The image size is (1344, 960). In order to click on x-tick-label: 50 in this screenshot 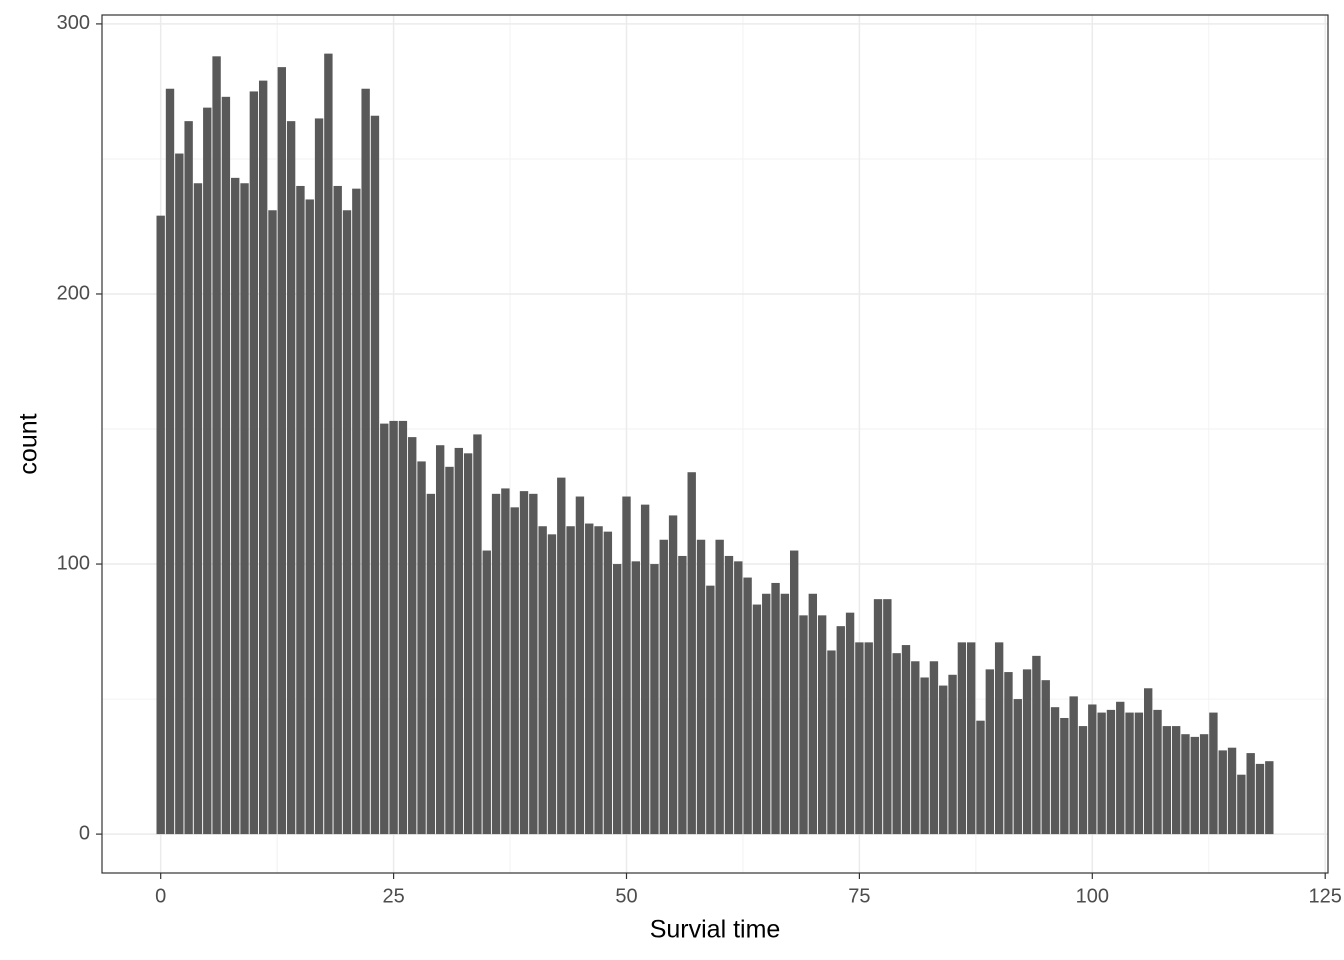, I will do `click(626, 896)`.